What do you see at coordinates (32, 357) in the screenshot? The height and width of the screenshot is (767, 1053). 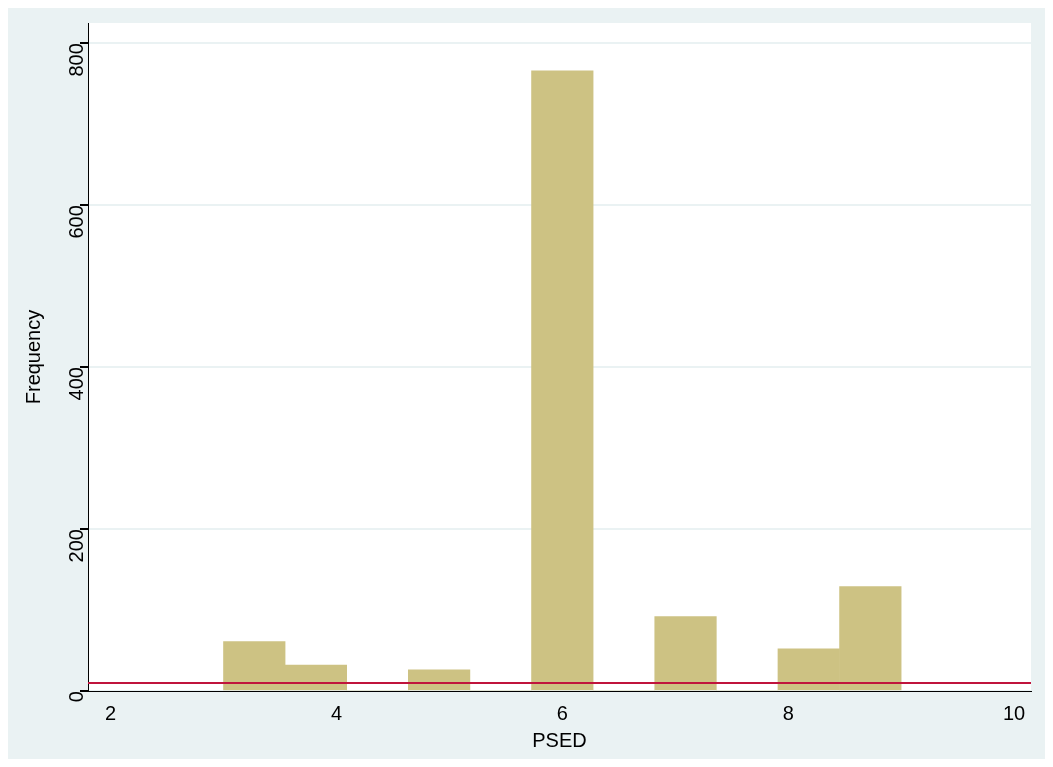 I see `y-axis-title: Frequency` at bounding box center [32, 357].